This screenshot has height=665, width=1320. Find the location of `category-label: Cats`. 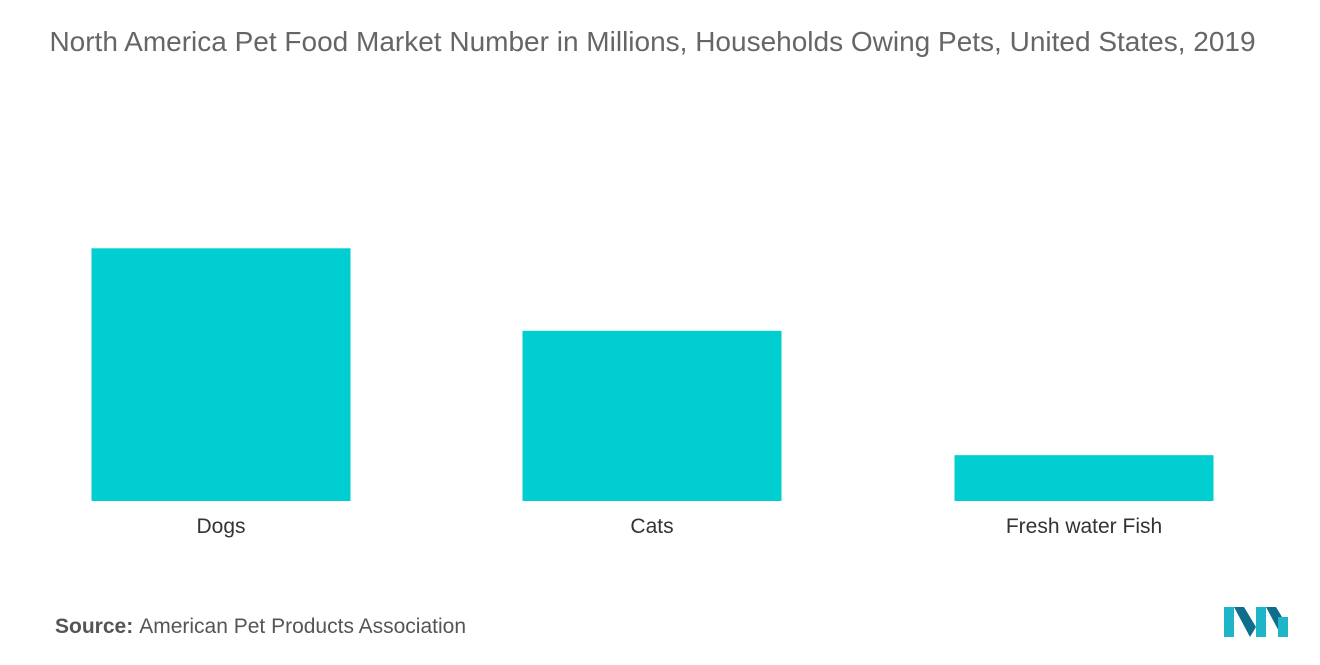

category-label: Cats is located at coordinates (651, 526).